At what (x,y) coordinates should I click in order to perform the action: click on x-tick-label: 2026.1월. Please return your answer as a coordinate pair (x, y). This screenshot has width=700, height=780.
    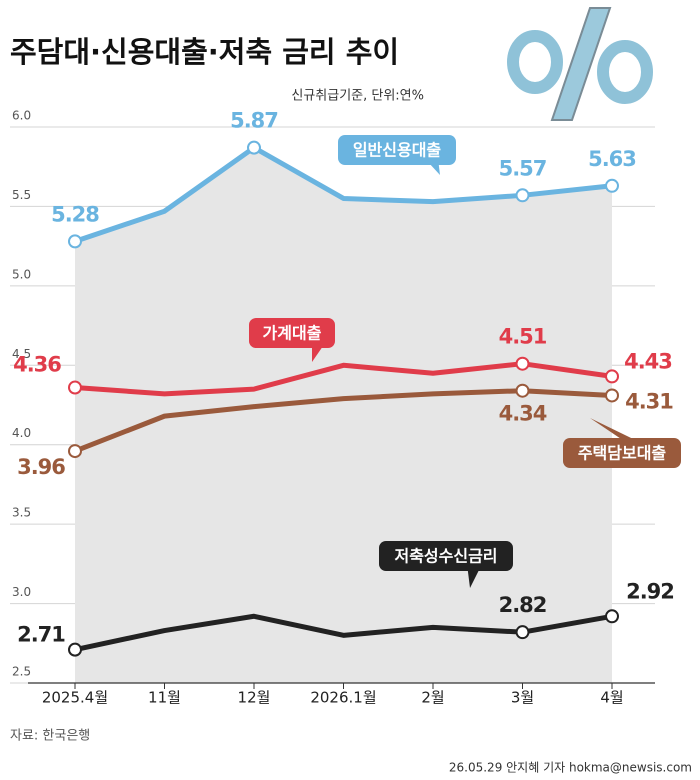
    Looking at the image, I should click on (343, 698).